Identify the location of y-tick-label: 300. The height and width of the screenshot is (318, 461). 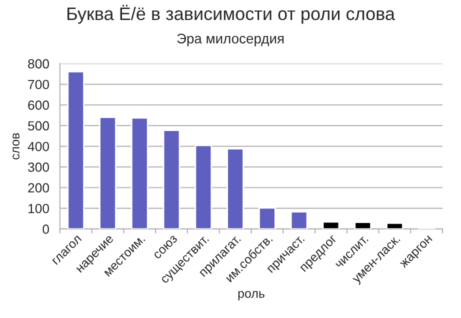
(38, 167).